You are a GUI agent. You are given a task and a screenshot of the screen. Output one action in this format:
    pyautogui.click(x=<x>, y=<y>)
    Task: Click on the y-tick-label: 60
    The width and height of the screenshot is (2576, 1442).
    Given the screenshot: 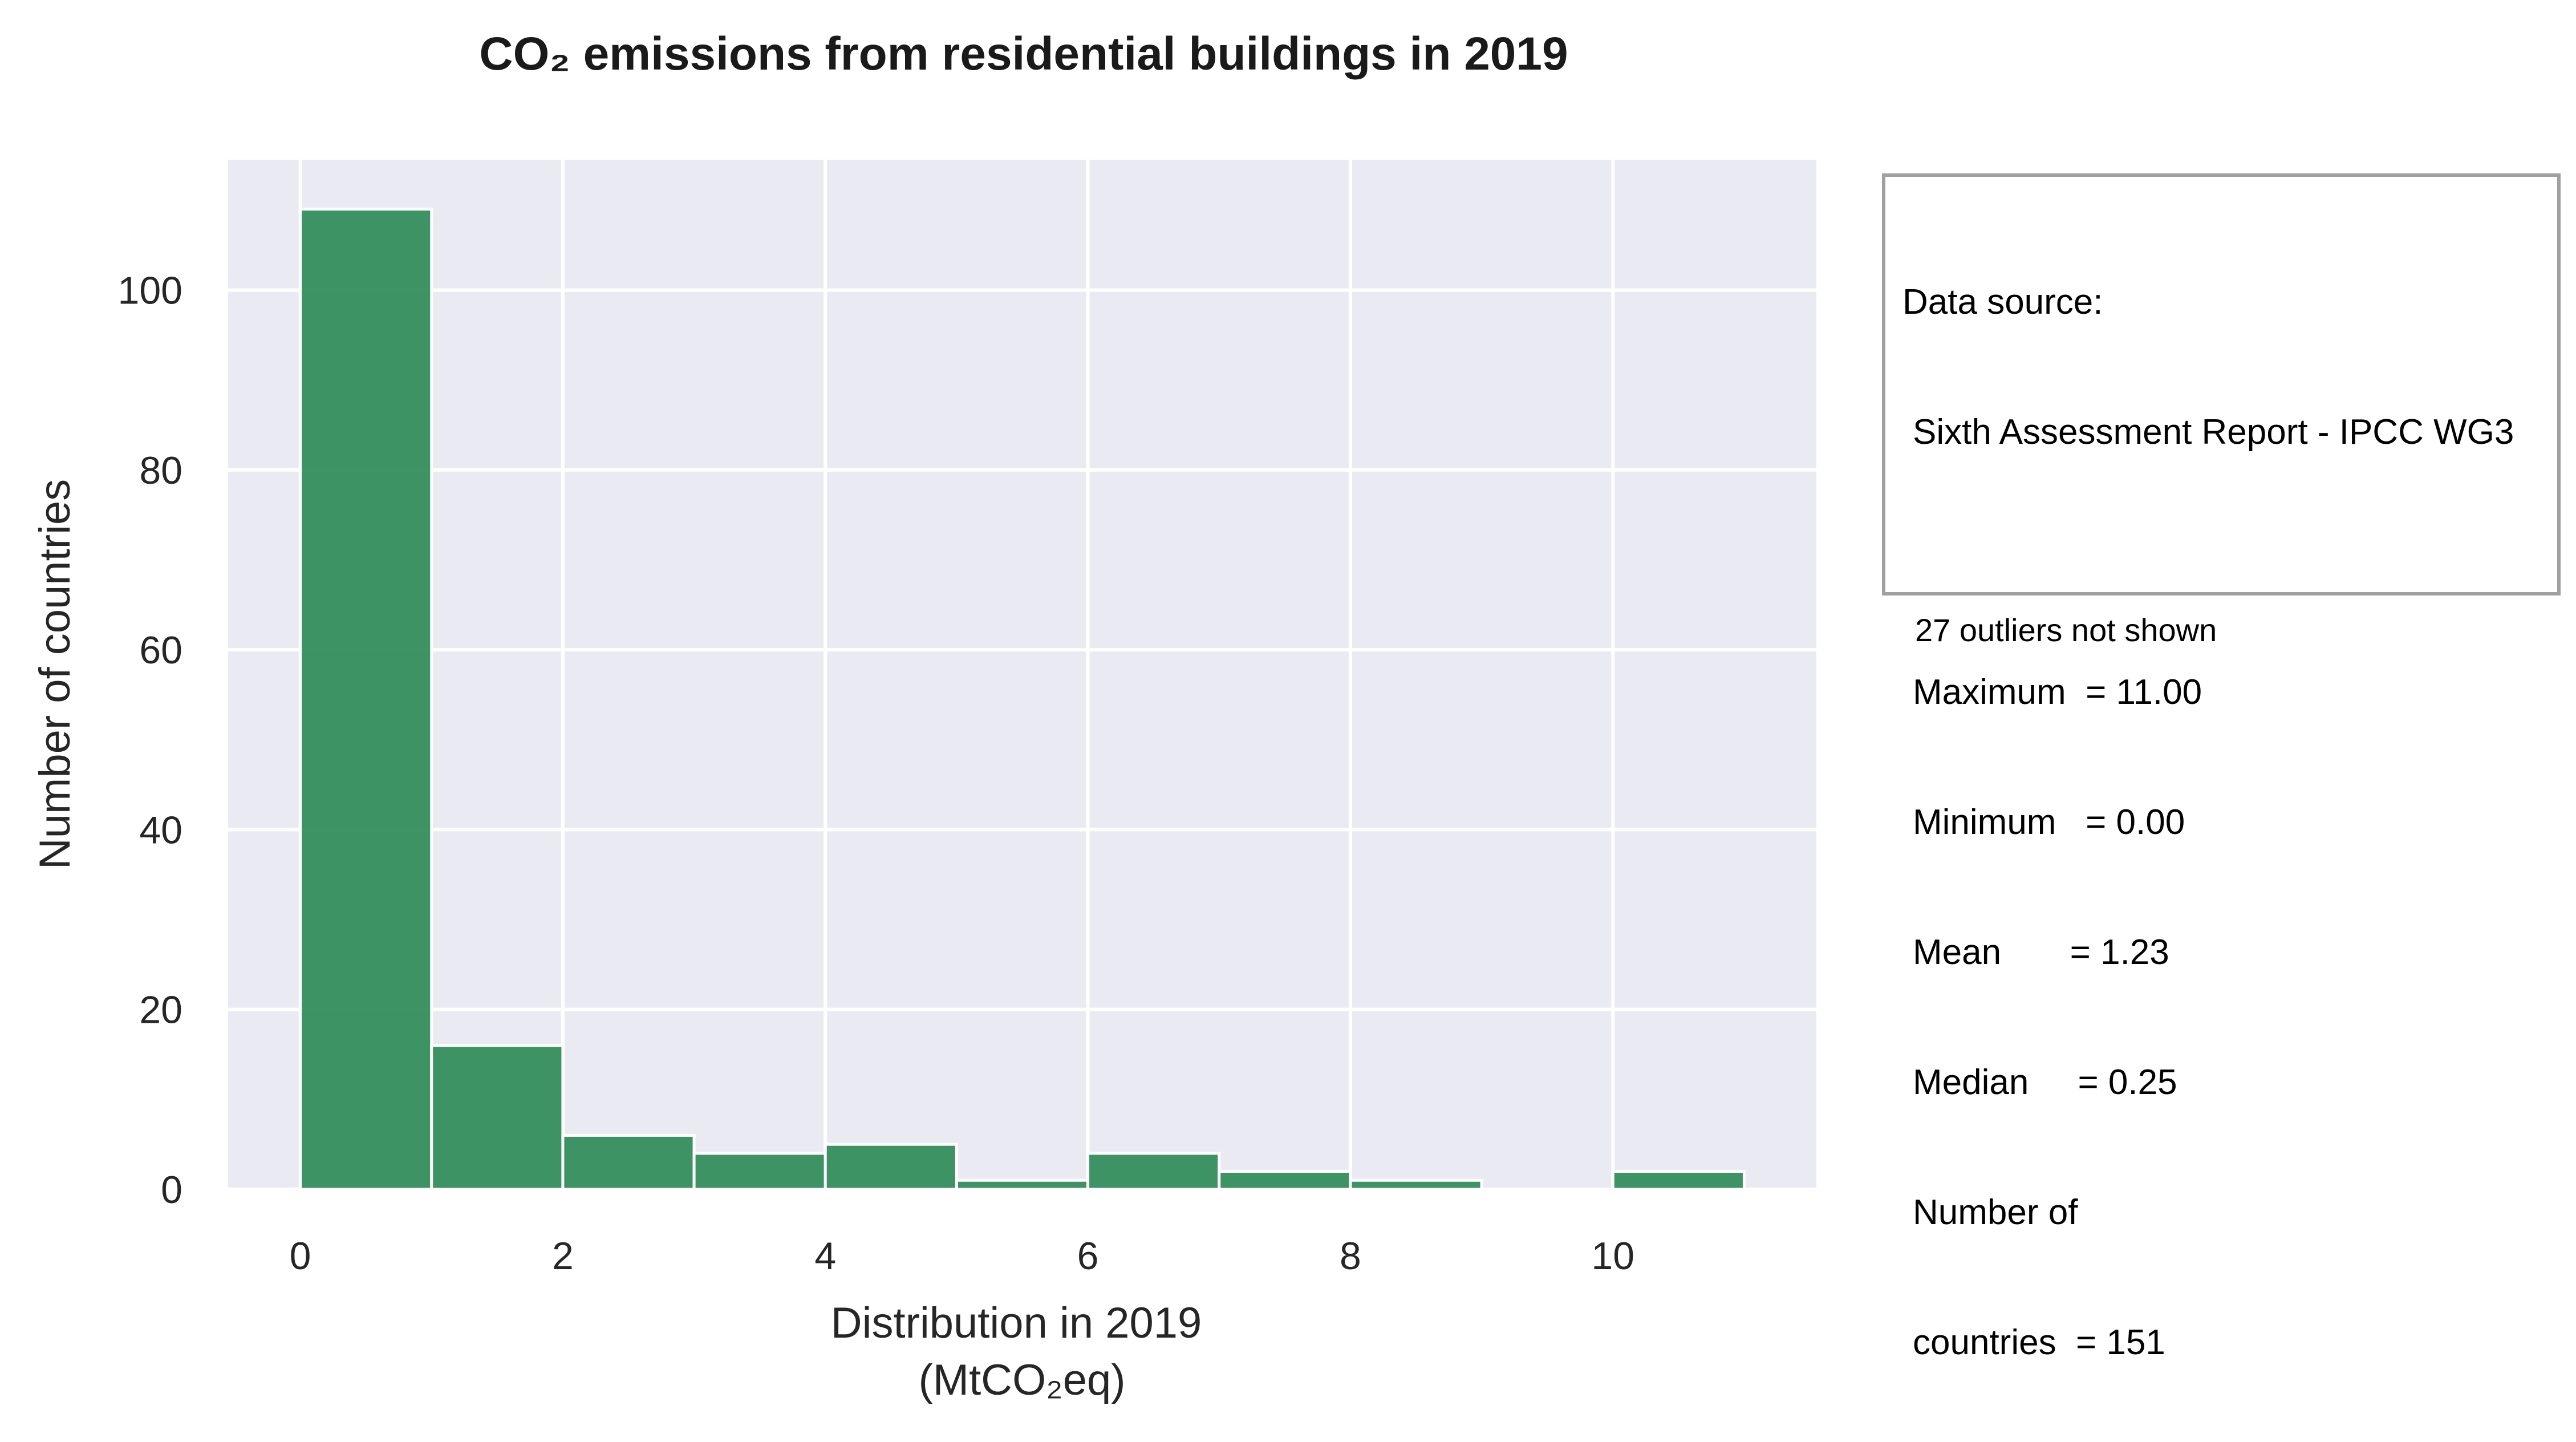 What is the action you would take?
    pyautogui.click(x=161, y=650)
    